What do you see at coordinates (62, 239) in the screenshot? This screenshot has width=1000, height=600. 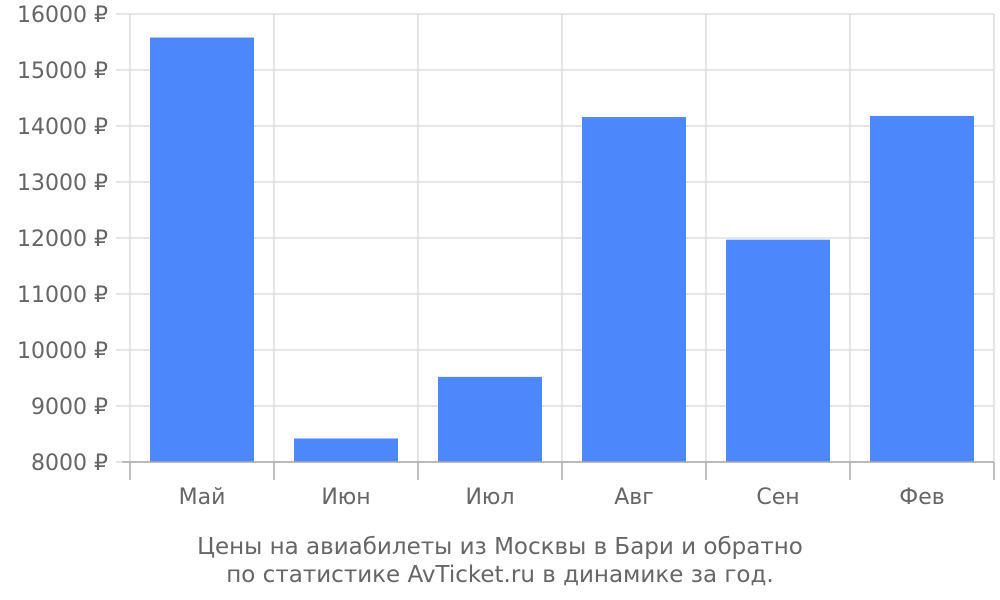 I see `y-tick-label: 12000 ₽` at bounding box center [62, 239].